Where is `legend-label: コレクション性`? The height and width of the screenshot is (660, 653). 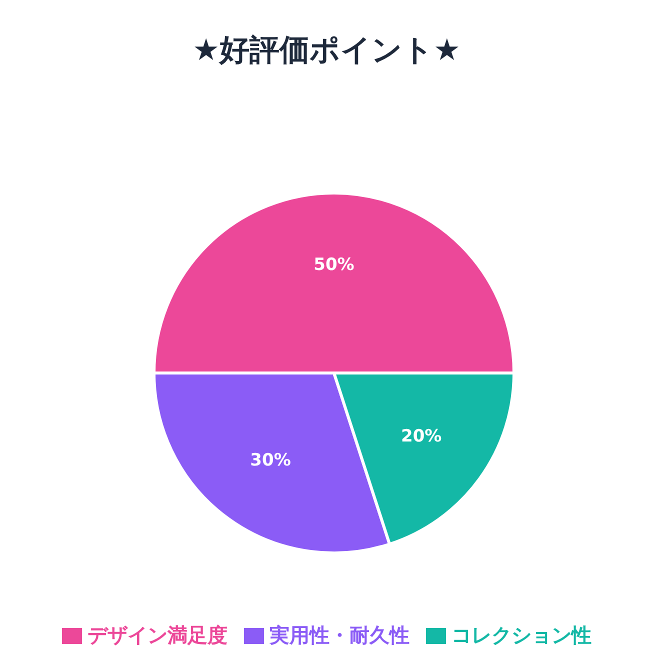 legend-label: コレクション性 is located at coordinates (522, 635).